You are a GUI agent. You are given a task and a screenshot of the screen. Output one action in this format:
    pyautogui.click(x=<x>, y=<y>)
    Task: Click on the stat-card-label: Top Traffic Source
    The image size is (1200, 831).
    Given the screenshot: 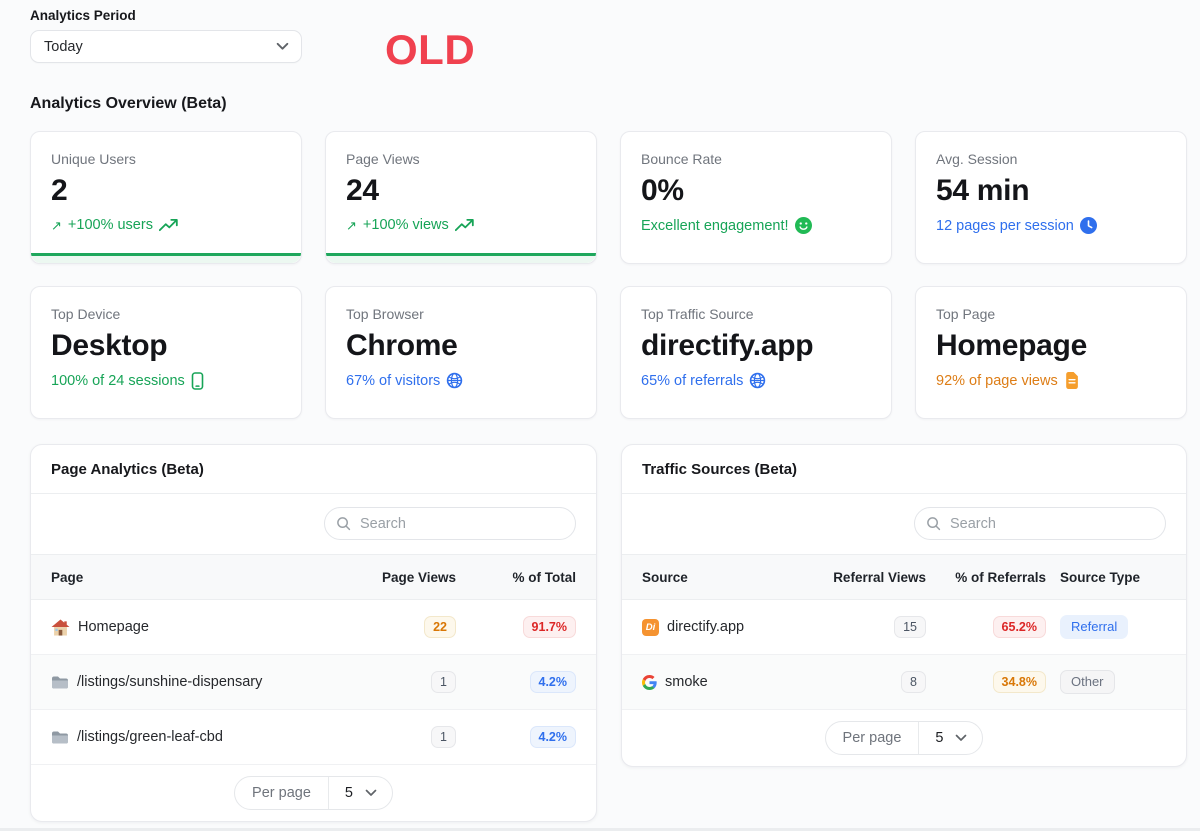 What is the action you would take?
    pyautogui.click(x=697, y=314)
    